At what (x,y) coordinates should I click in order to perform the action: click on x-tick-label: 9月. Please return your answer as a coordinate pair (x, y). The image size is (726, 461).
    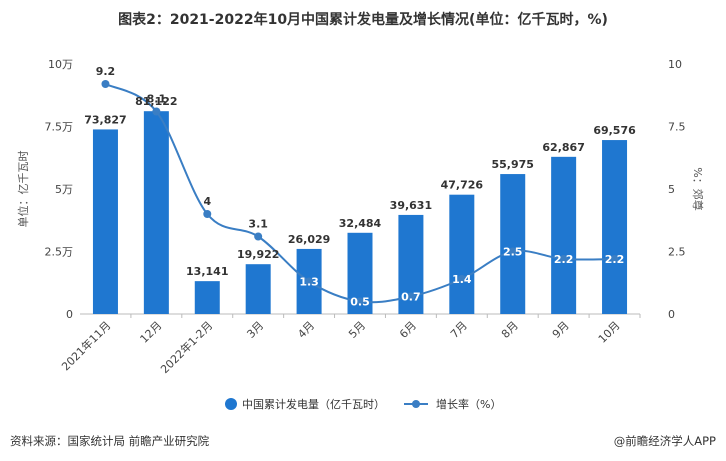
    Looking at the image, I should click on (561, 330).